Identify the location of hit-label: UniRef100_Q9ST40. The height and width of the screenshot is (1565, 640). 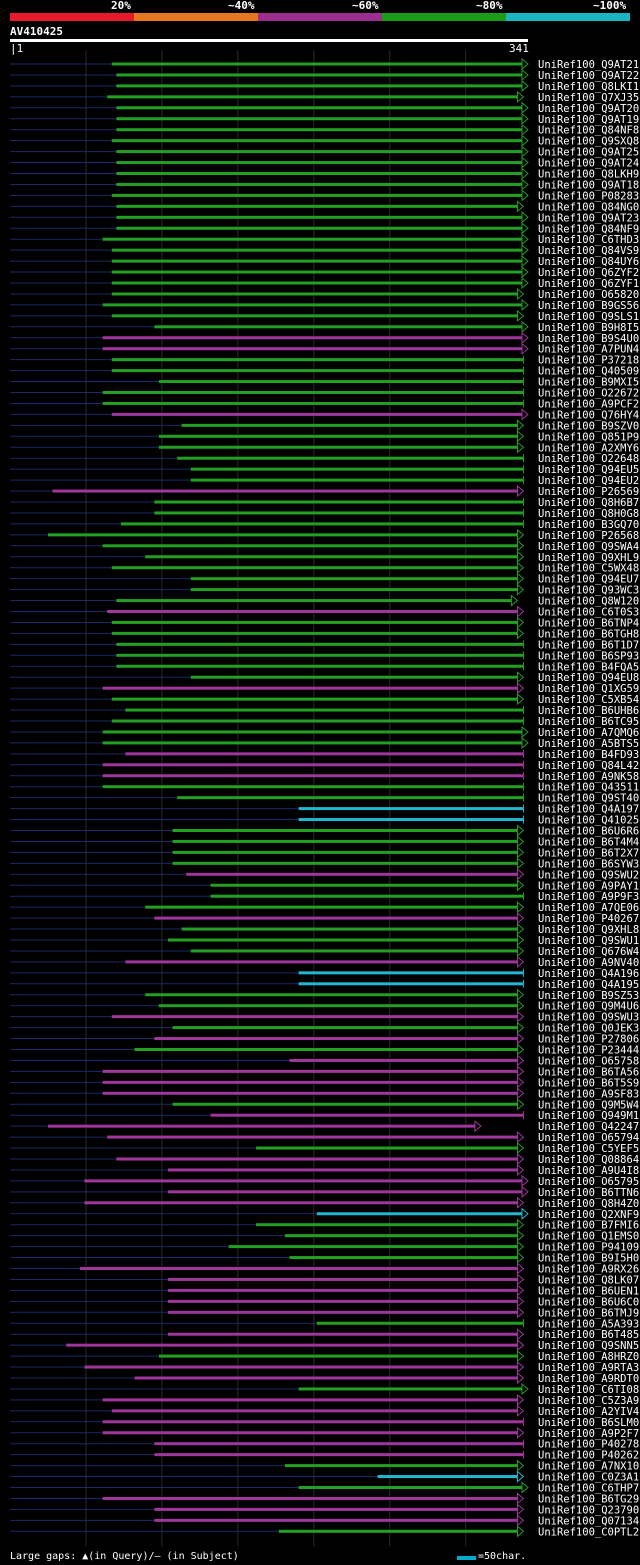
(588, 799).